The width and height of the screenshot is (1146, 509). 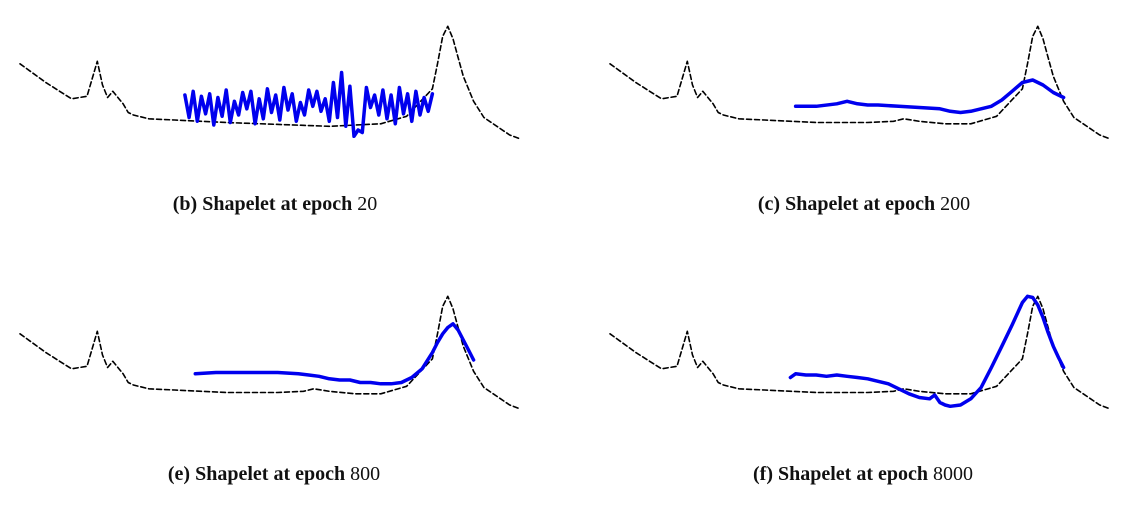 I want to click on caption-epoch: 20, so click(x=367, y=204).